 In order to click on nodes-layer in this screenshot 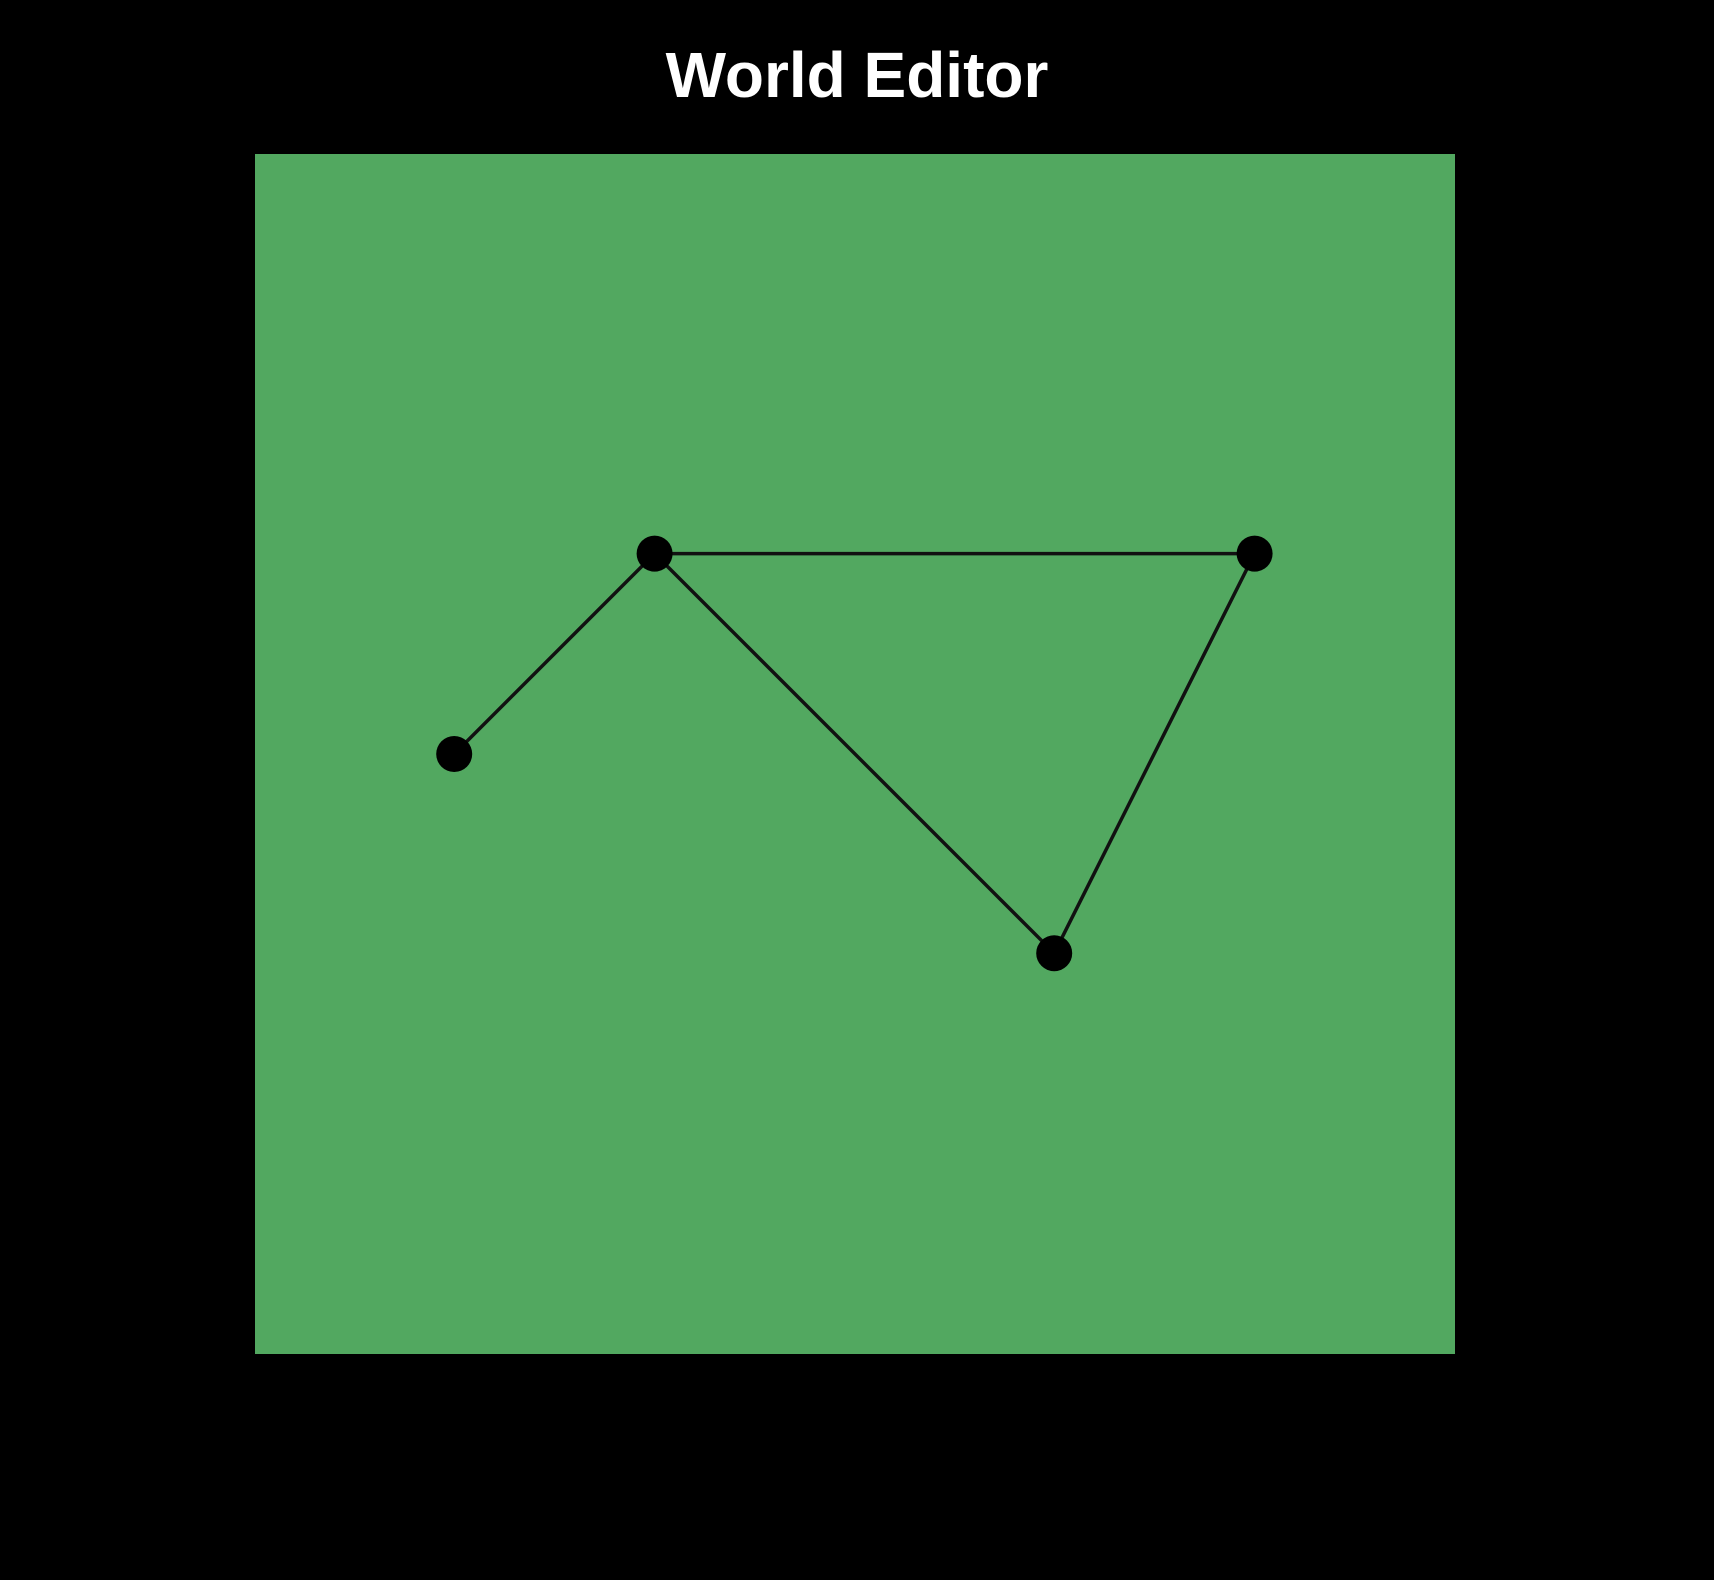, I will do `click(854, 753)`.